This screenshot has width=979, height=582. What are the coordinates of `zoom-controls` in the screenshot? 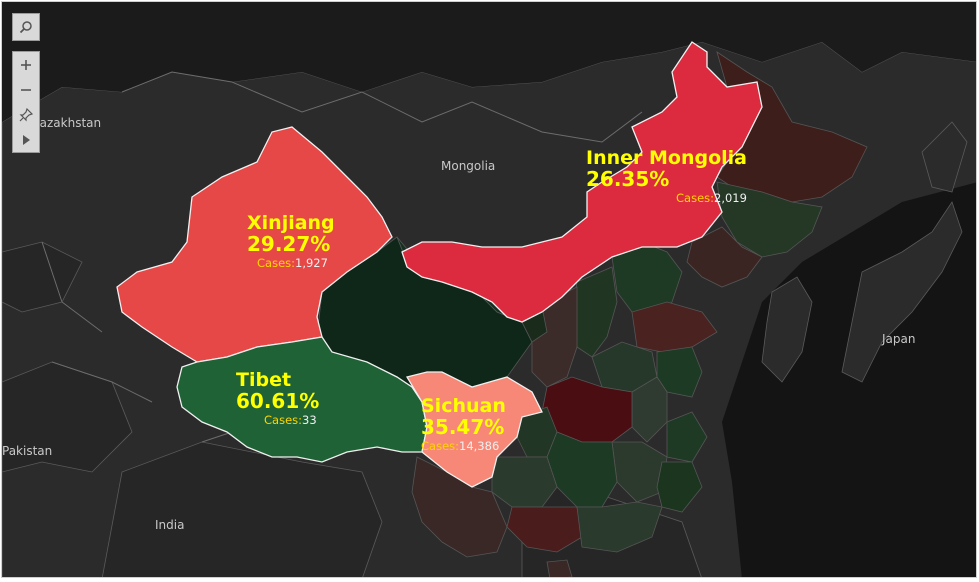 It's located at (26, 102).